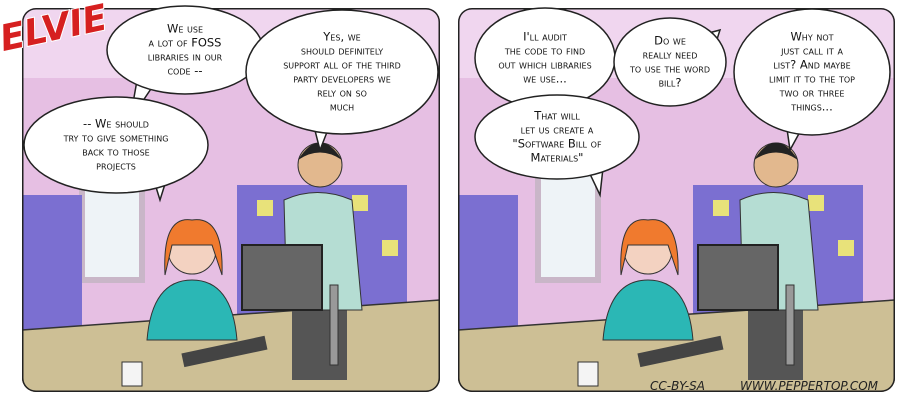 Image resolution: width=900 pixels, height=400 pixels. I want to click on license: CC-BY-SA, so click(677, 386).